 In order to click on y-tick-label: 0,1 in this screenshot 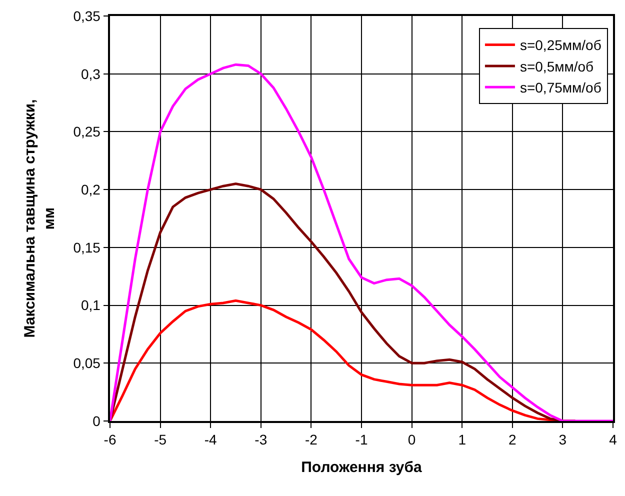, I will do `click(90, 305)`.